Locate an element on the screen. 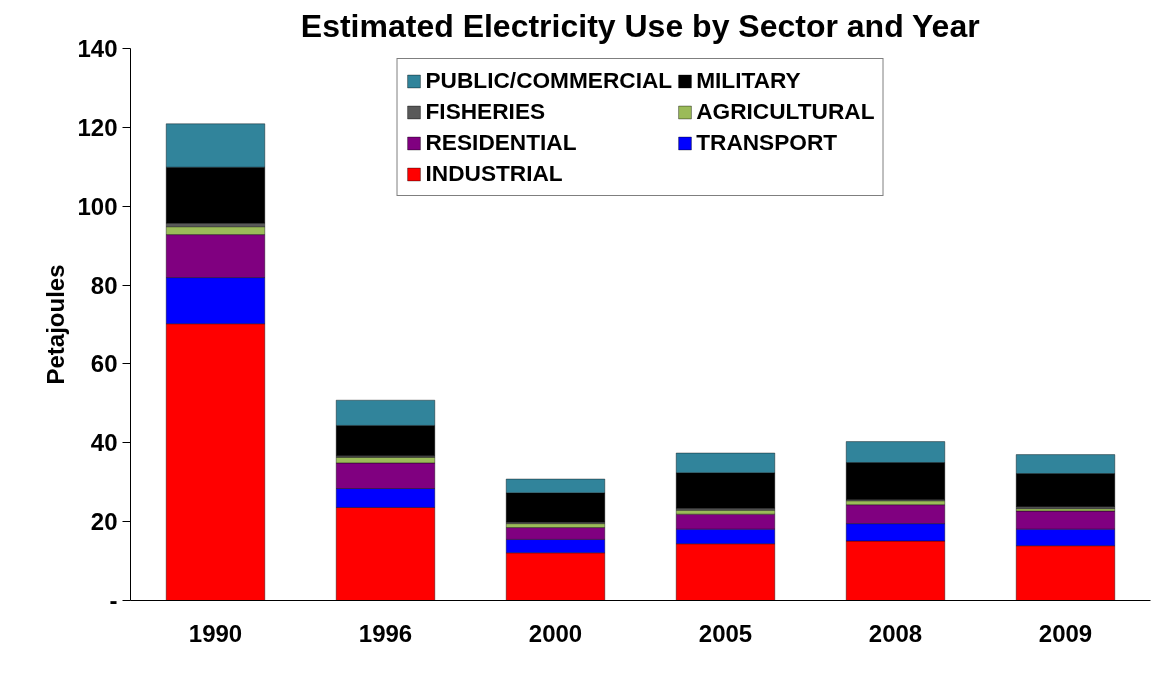 Image resolution: width=1166 pixels, height=676 pixels. y-axis-title: Petajoules is located at coordinates (56, 324).